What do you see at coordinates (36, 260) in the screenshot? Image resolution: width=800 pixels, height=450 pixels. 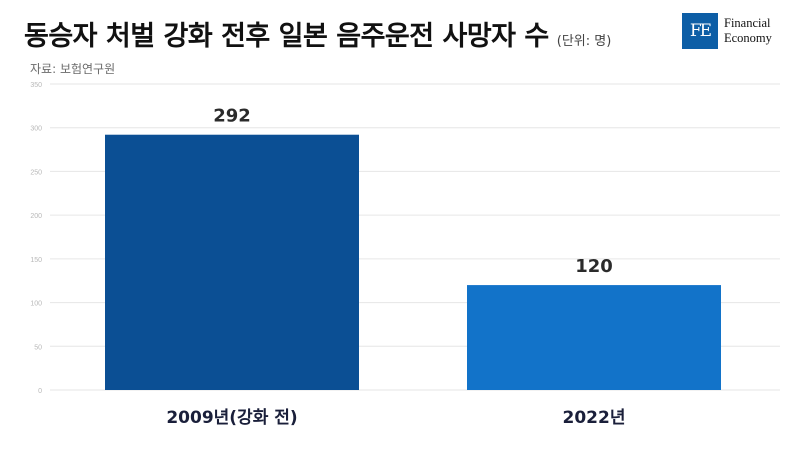 I see `y-tick-label: 150` at bounding box center [36, 260].